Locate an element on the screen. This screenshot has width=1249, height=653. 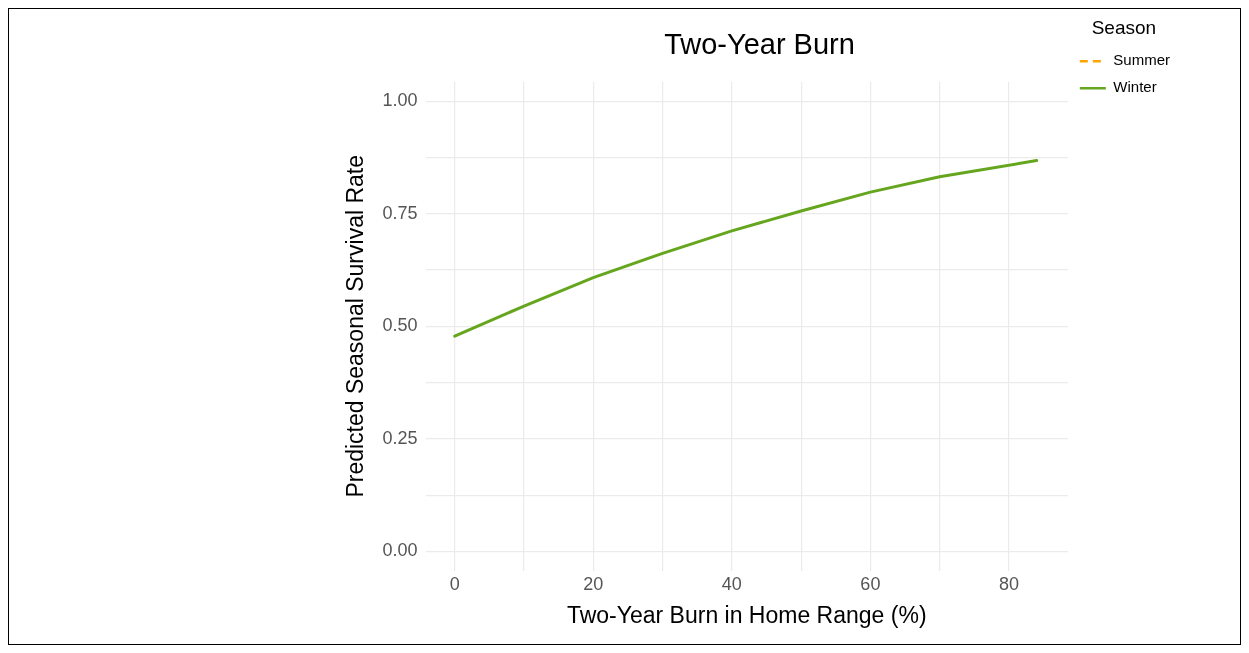
y-tick-label: 1.00 is located at coordinates (400, 100).